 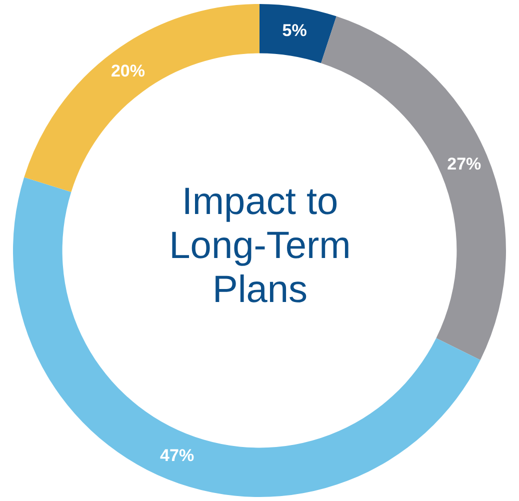 I want to click on data-label: 27%, so click(x=464, y=164).